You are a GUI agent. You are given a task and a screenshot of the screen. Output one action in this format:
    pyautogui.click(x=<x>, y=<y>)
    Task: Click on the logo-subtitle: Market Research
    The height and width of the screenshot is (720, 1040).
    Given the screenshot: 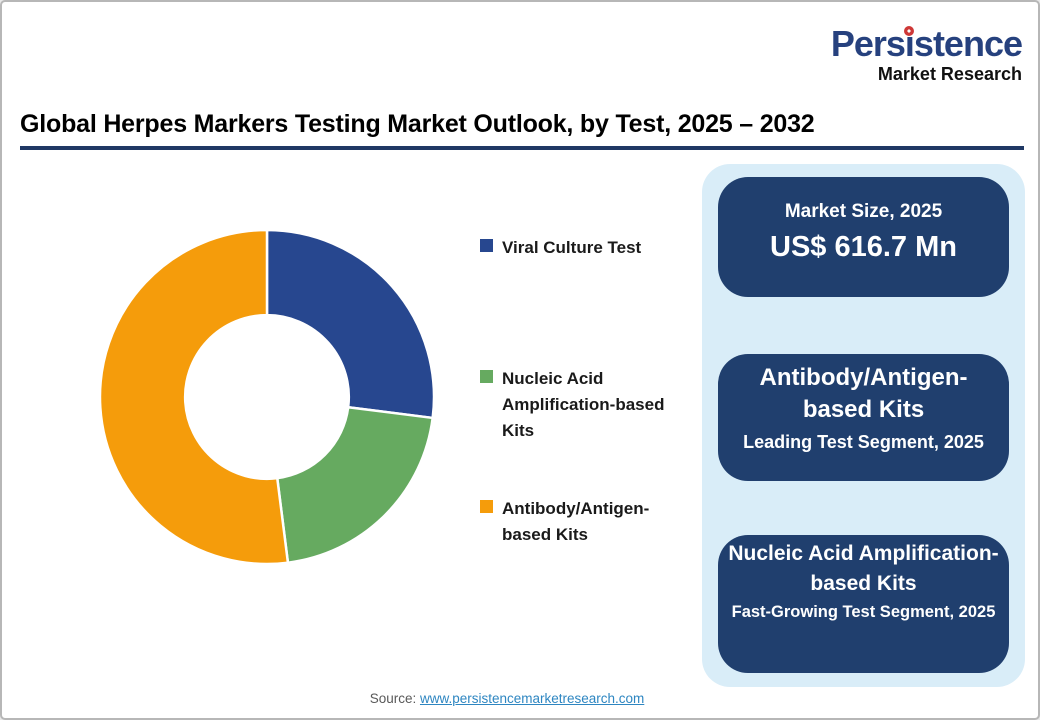 What is the action you would take?
    pyautogui.click(x=949, y=74)
    